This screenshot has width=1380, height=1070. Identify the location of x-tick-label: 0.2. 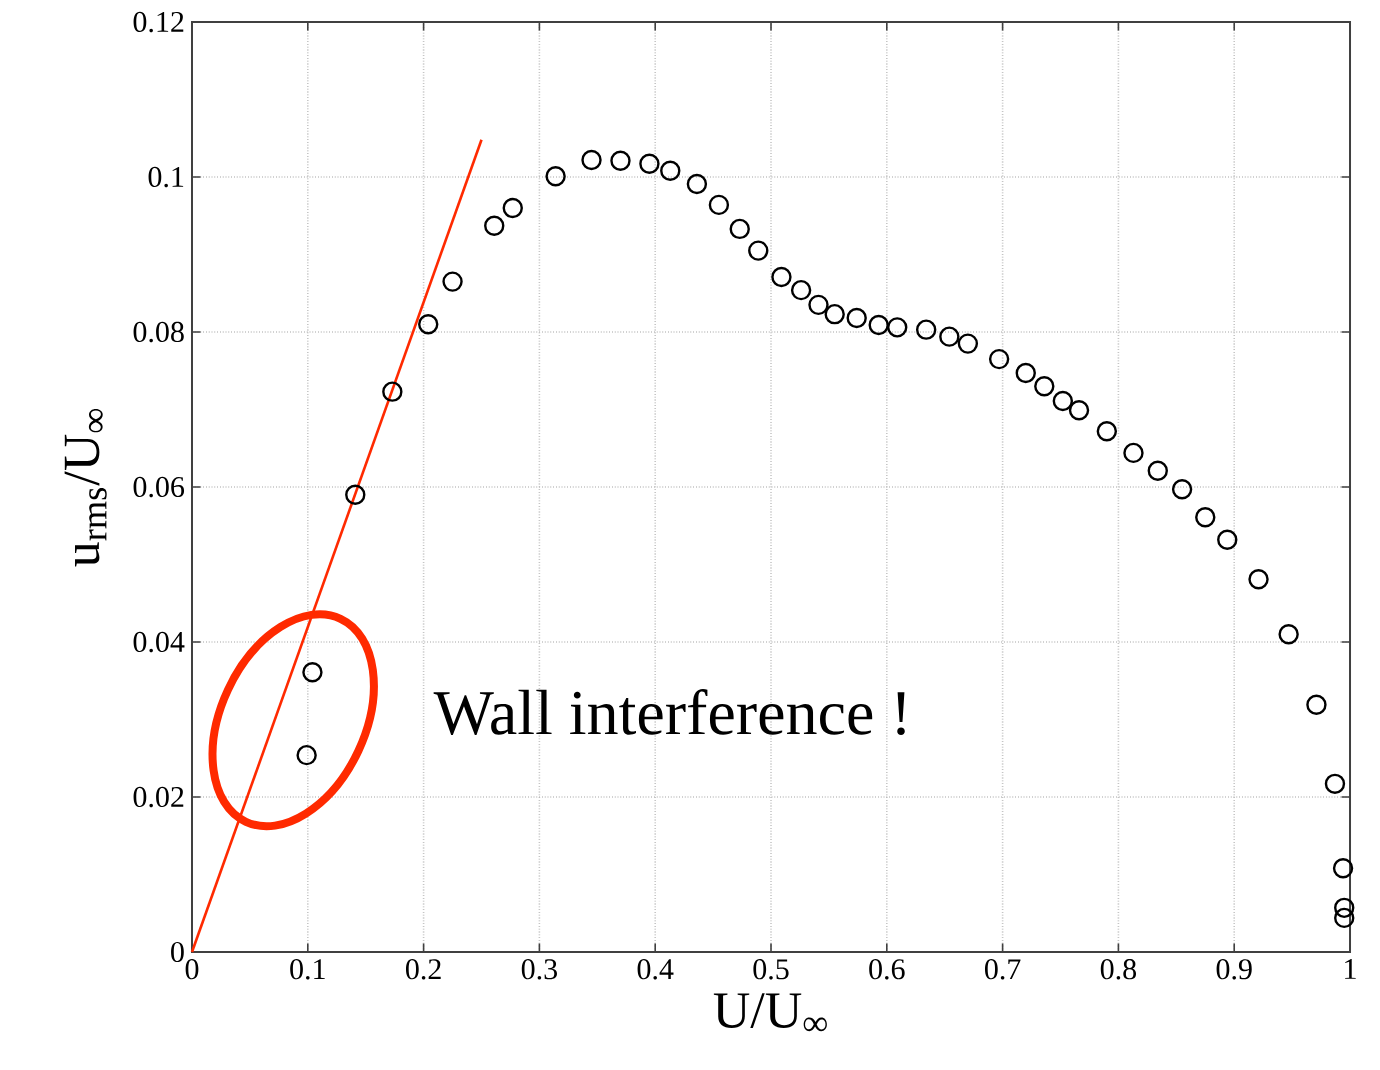
(423, 969).